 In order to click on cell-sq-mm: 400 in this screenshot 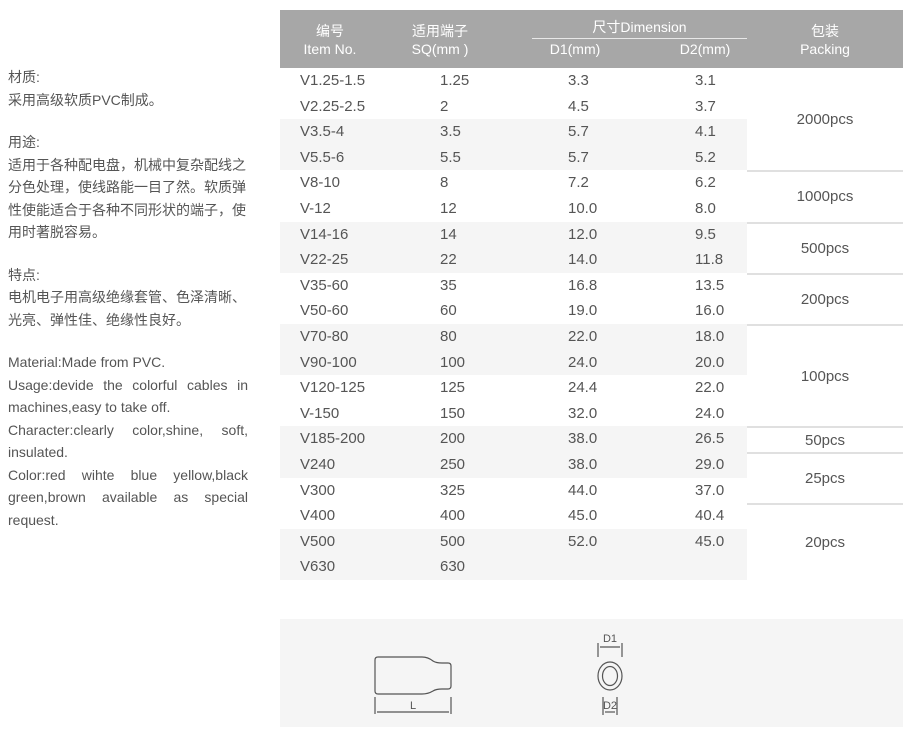, I will do `click(453, 516)`.